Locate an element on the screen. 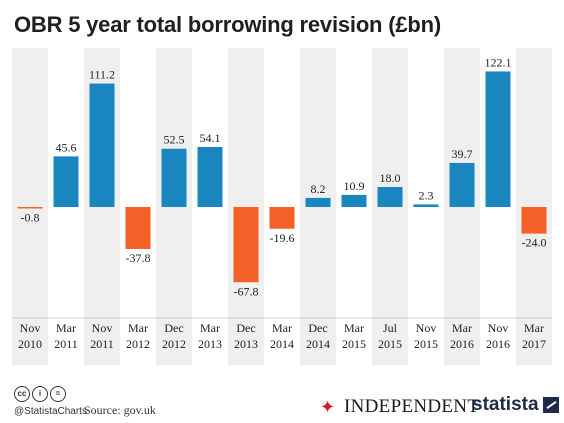  data-label: 122.1 is located at coordinates (498, 62).